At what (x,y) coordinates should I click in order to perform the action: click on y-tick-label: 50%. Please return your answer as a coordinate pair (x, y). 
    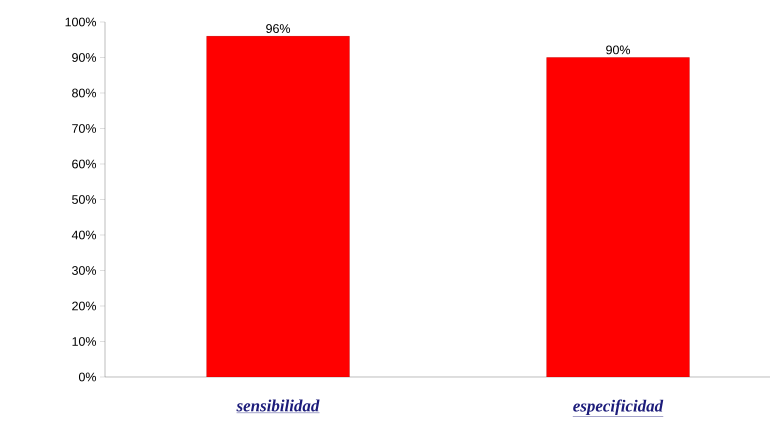
    Looking at the image, I should click on (84, 199).